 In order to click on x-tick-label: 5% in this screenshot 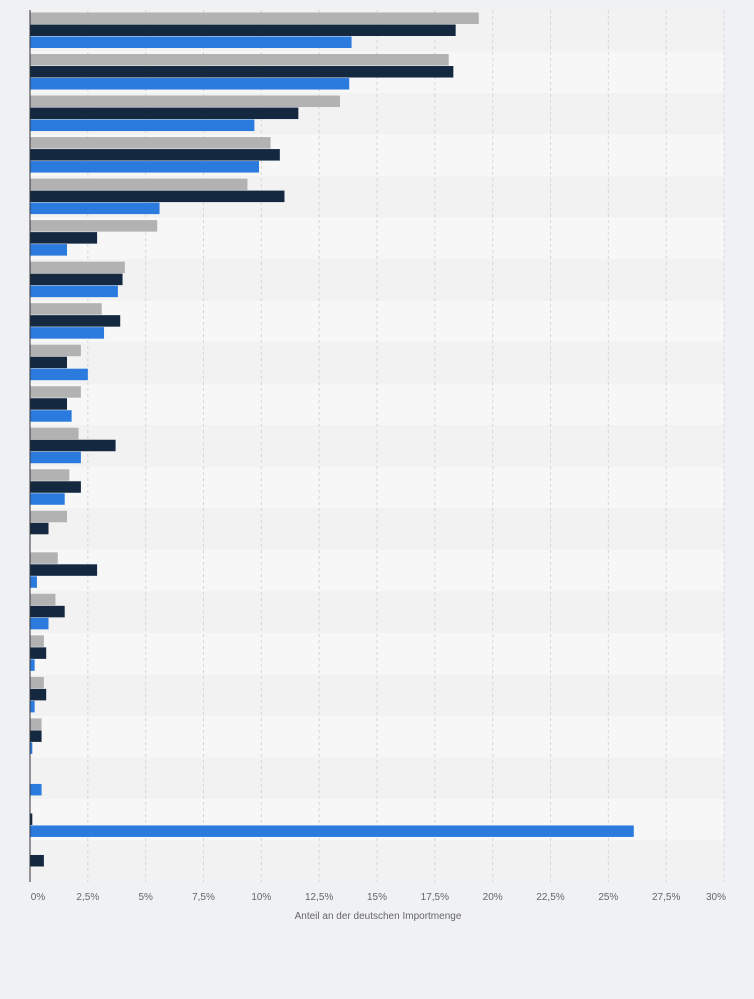, I will do `click(145, 897)`.